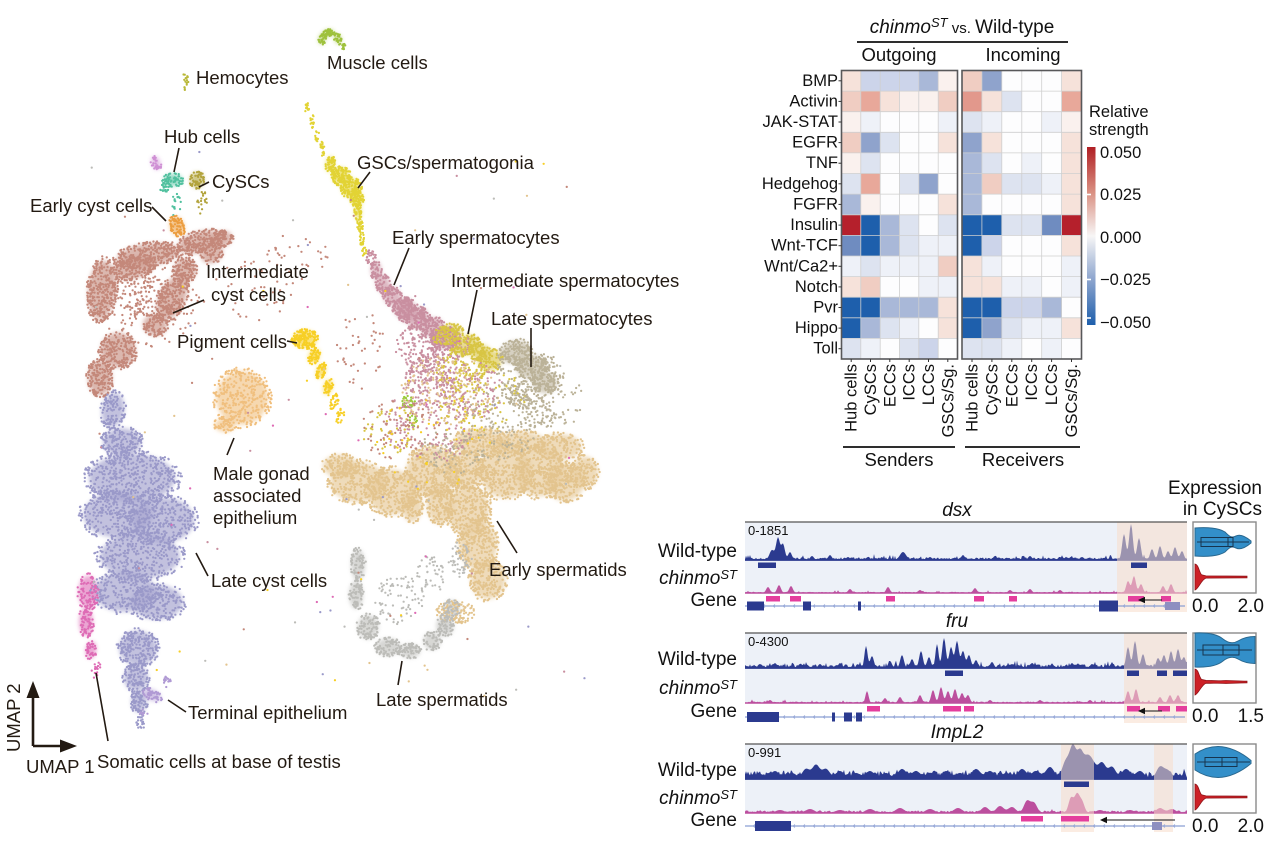  I want to click on svg-text: Insulin, so click(814, 225).